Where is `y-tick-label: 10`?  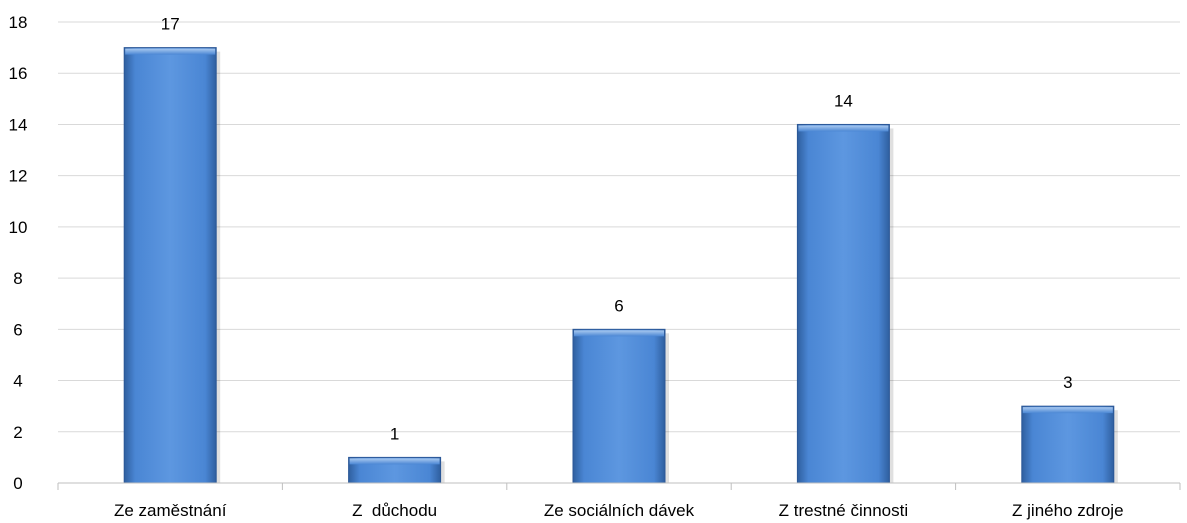
y-tick-label: 10 is located at coordinates (18, 227).